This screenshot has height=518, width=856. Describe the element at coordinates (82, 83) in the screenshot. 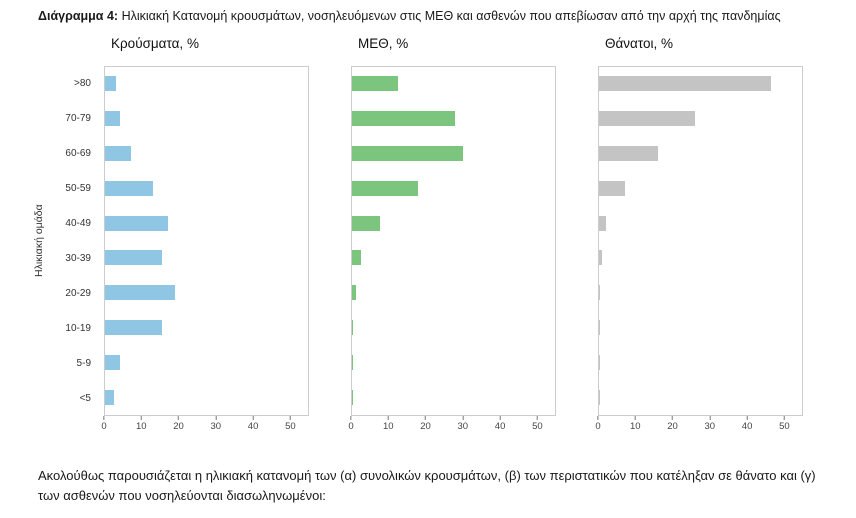

I see `age-group-label: >80` at that location.